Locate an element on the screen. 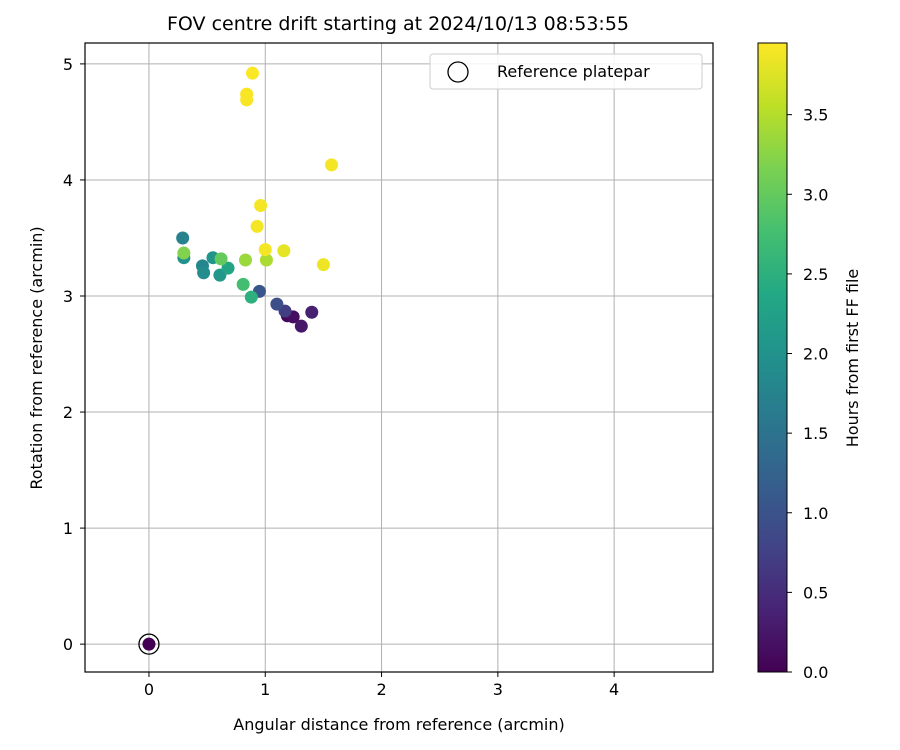  y-tick-label: 5 is located at coordinates (68, 64).